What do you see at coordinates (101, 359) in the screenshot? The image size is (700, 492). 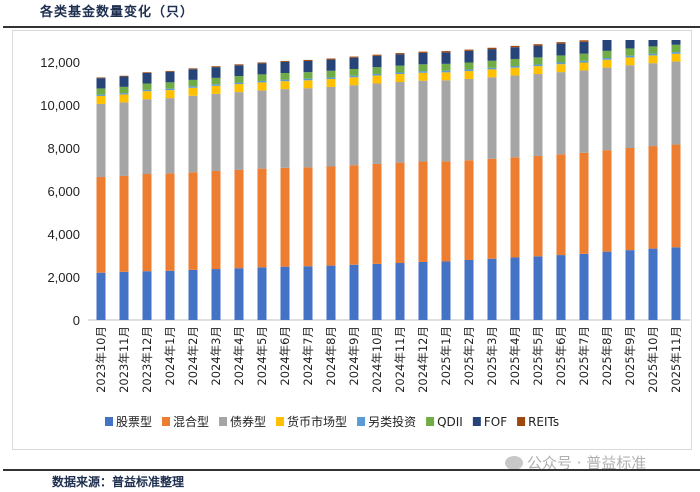 I see `x-tick-label: 2023年10月` at bounding box center [101, 359].